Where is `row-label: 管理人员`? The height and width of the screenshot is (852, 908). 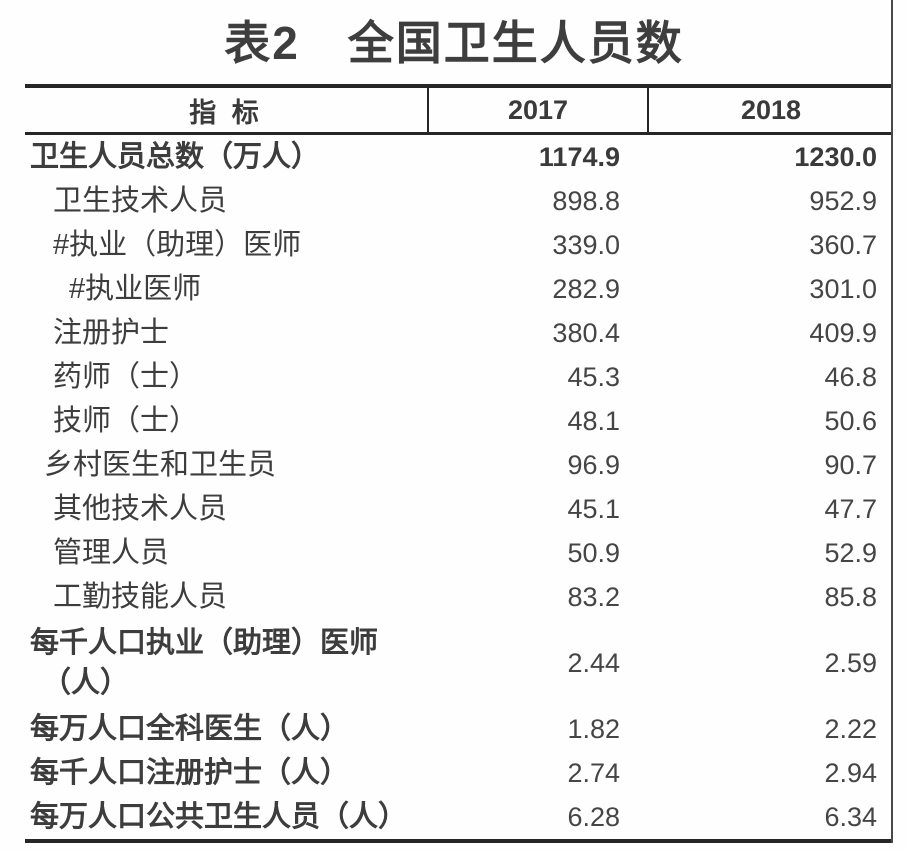 row-label: 管理人员 is located at coordinates (226, 553).